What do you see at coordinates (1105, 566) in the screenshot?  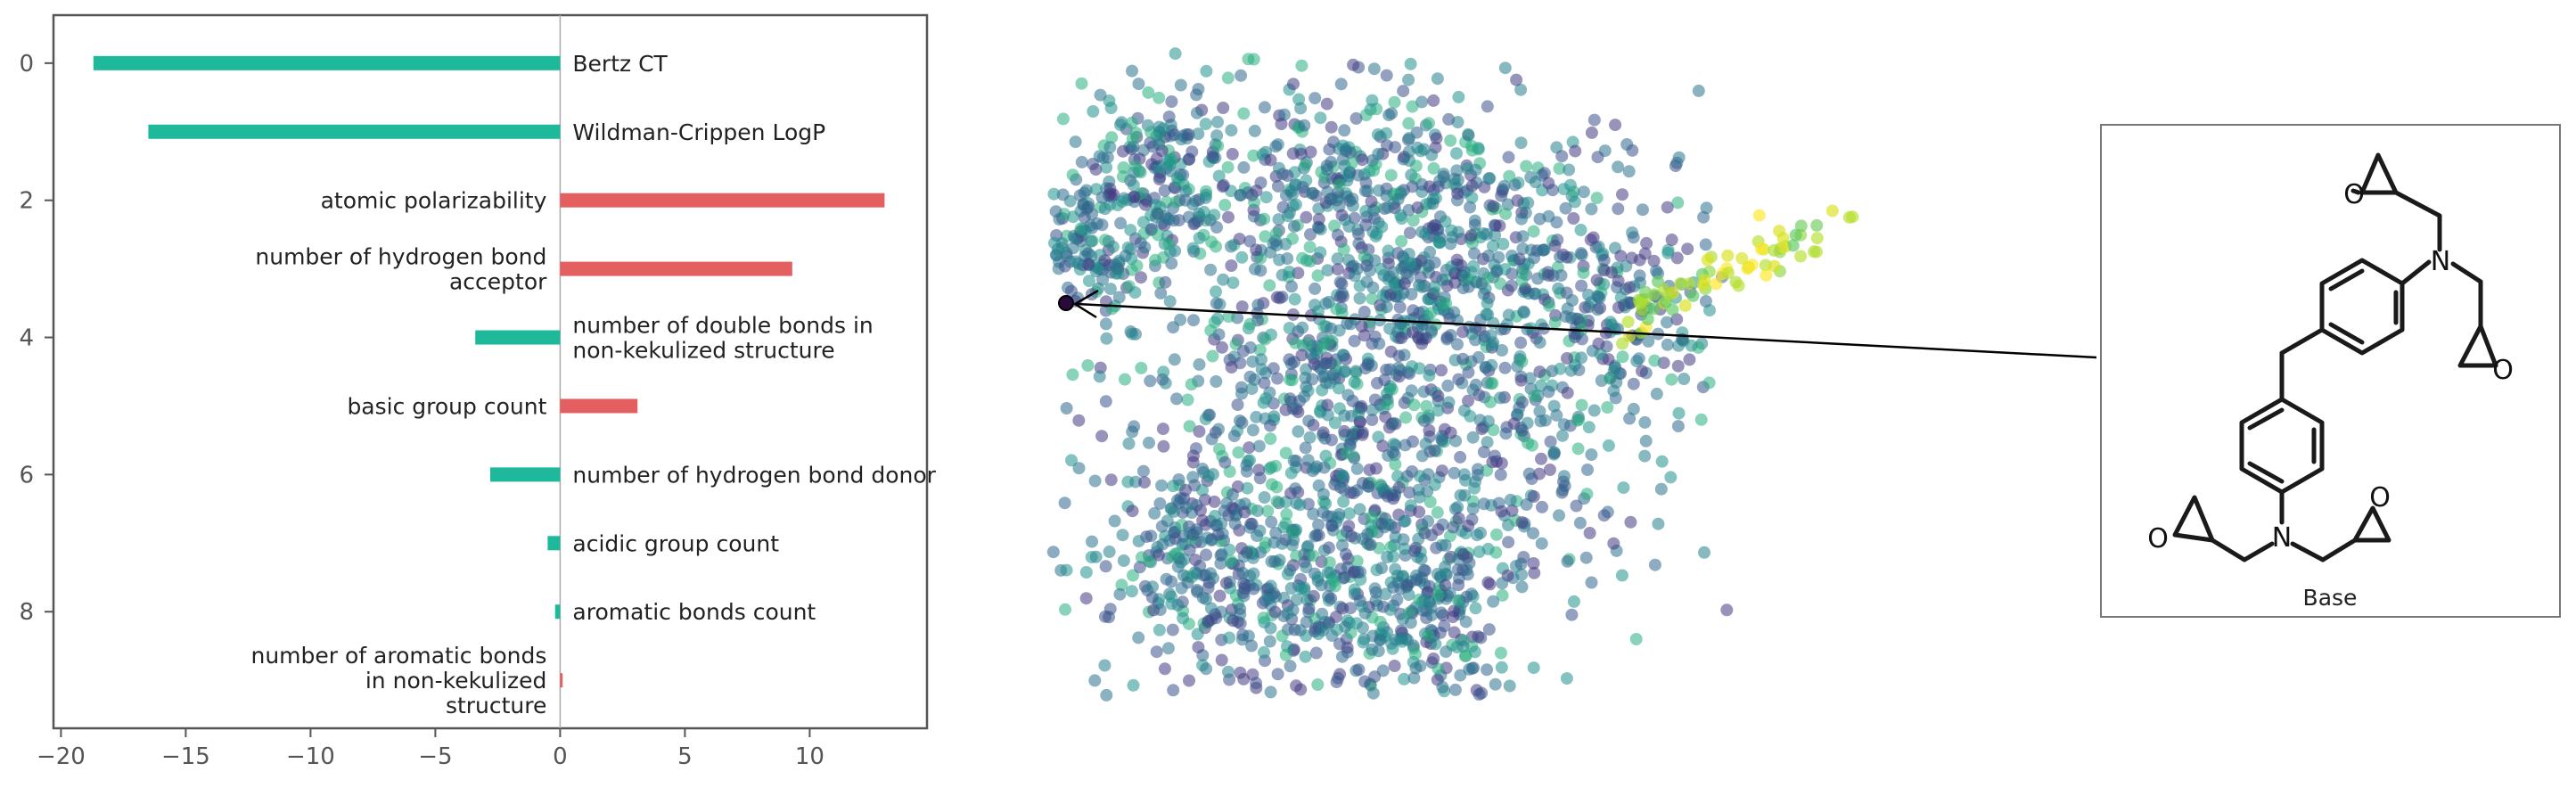 I see `scatter-point-2065` at bounding box center [1105, 566].